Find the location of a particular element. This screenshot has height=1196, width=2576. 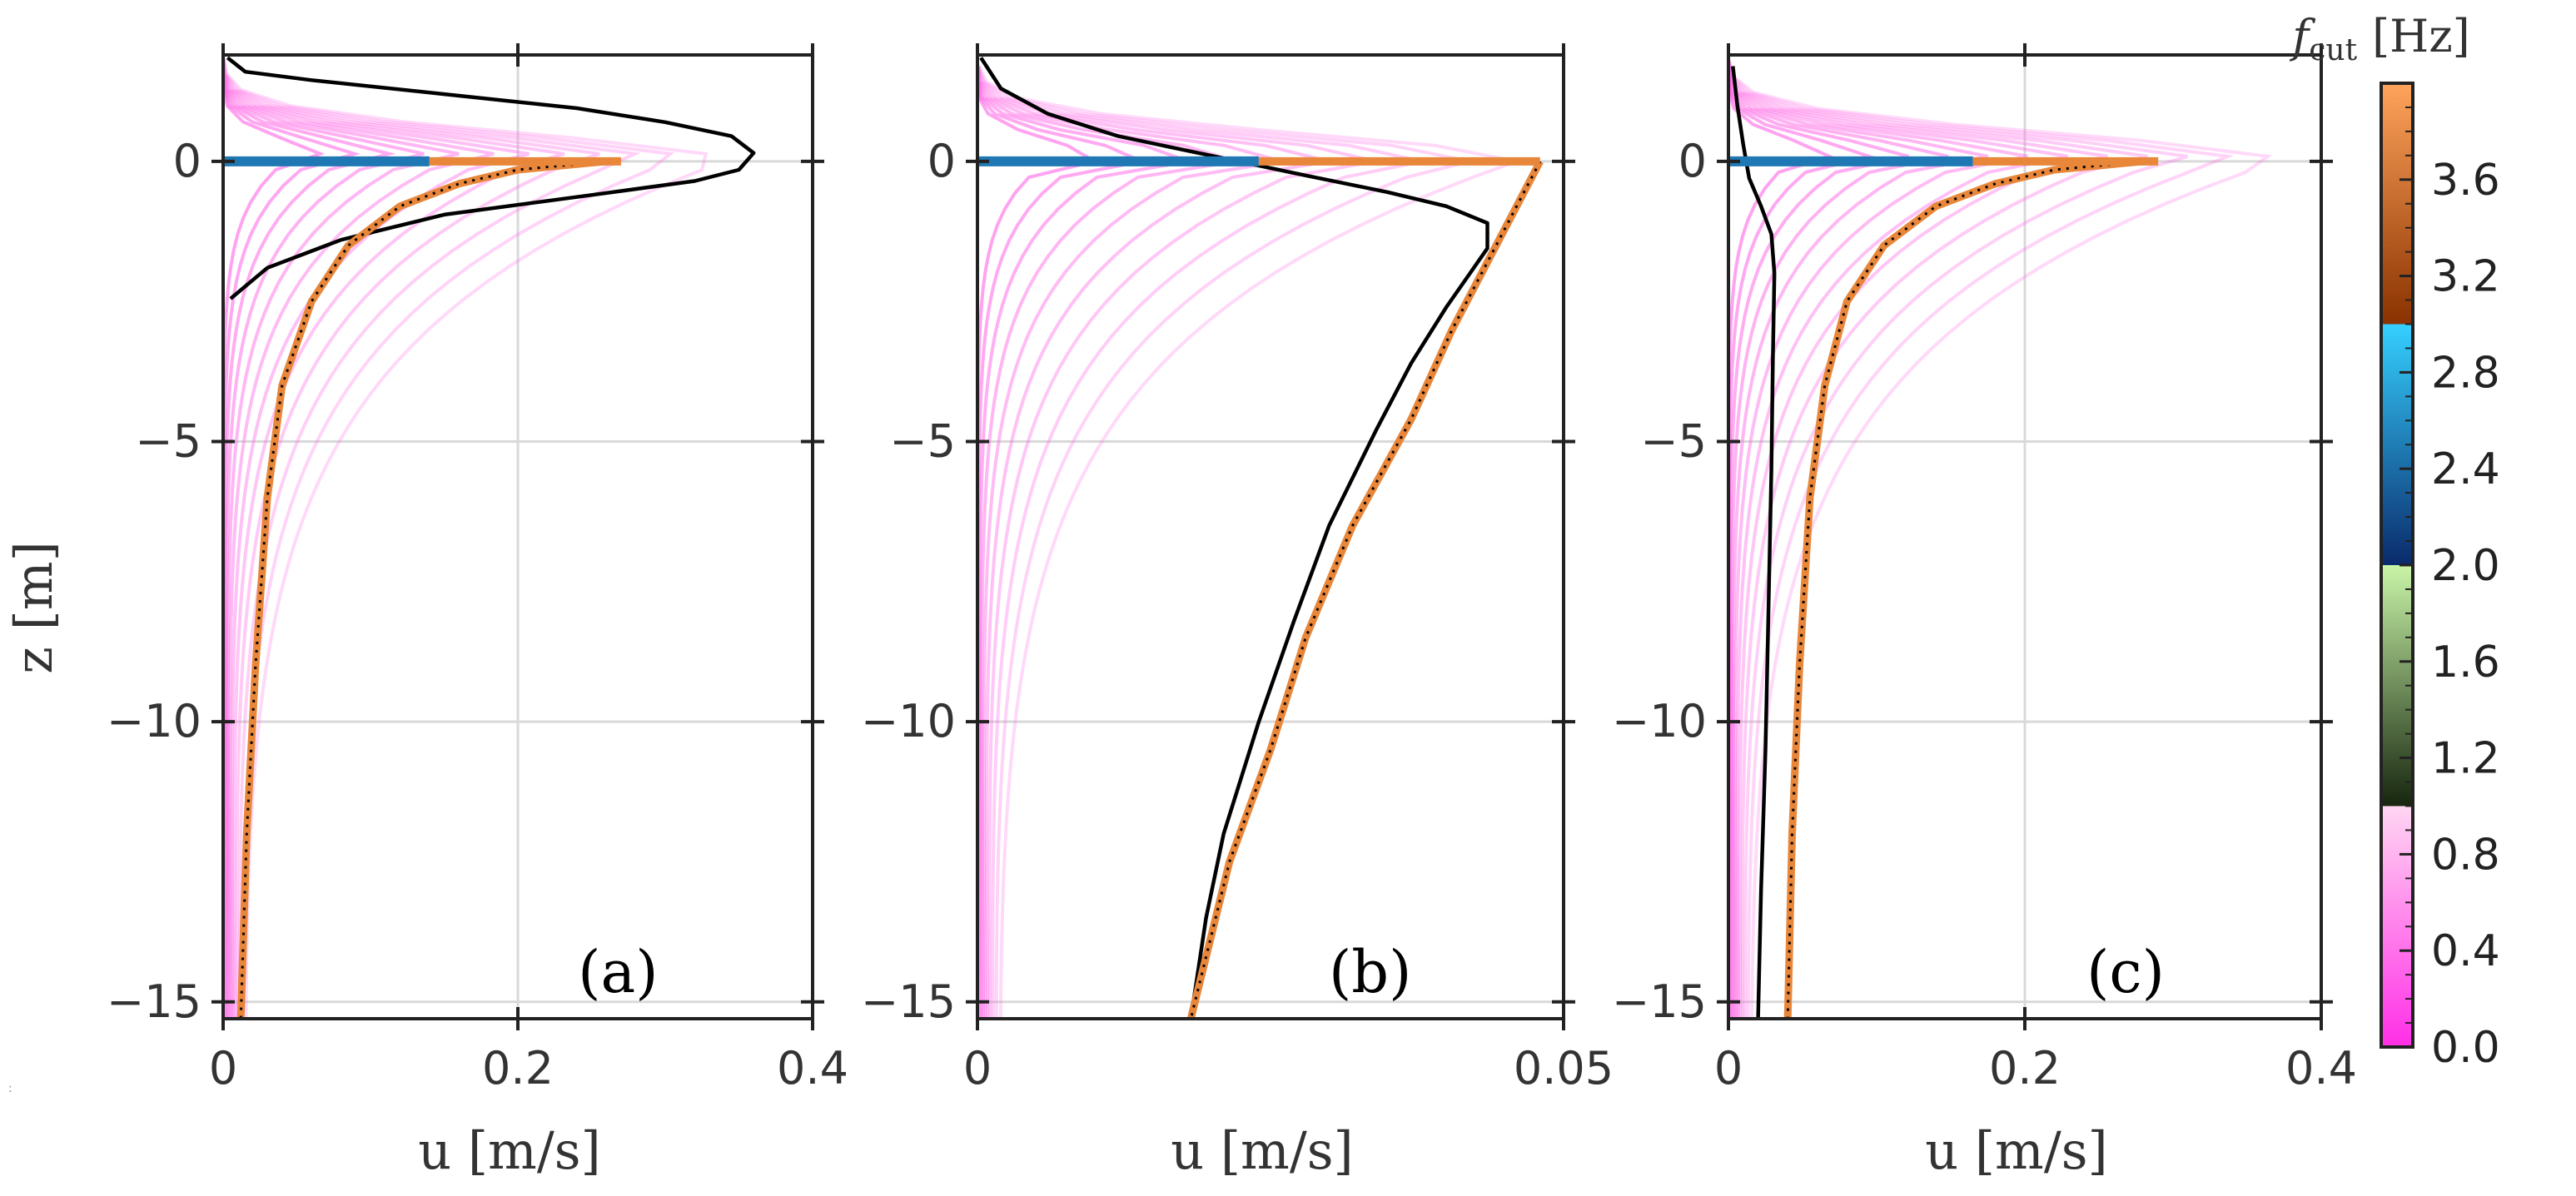

y-axis-label-text: z [m] is located at coordinates (33, 607).